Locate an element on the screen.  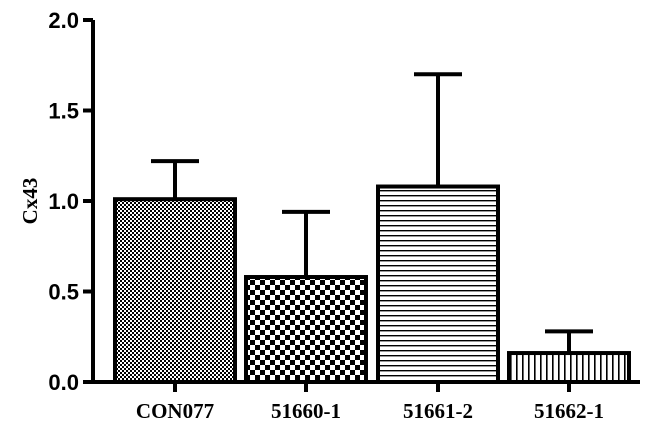
y-tick-label: 2.0 is located at coordinates (63, 20).